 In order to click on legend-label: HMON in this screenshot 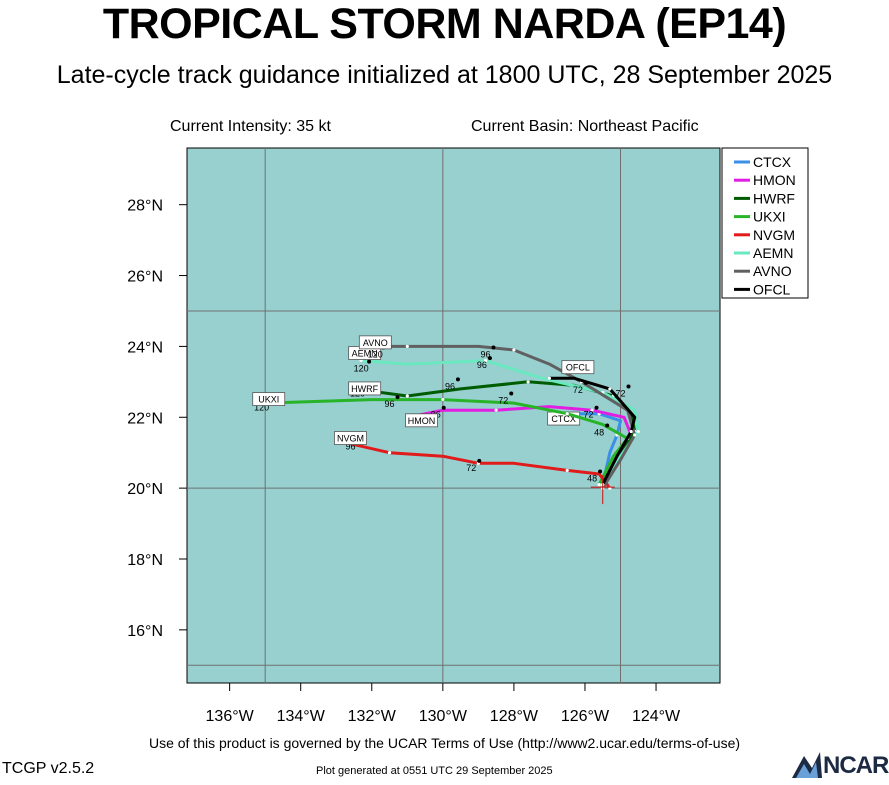, I will do `click(774, 180)`.